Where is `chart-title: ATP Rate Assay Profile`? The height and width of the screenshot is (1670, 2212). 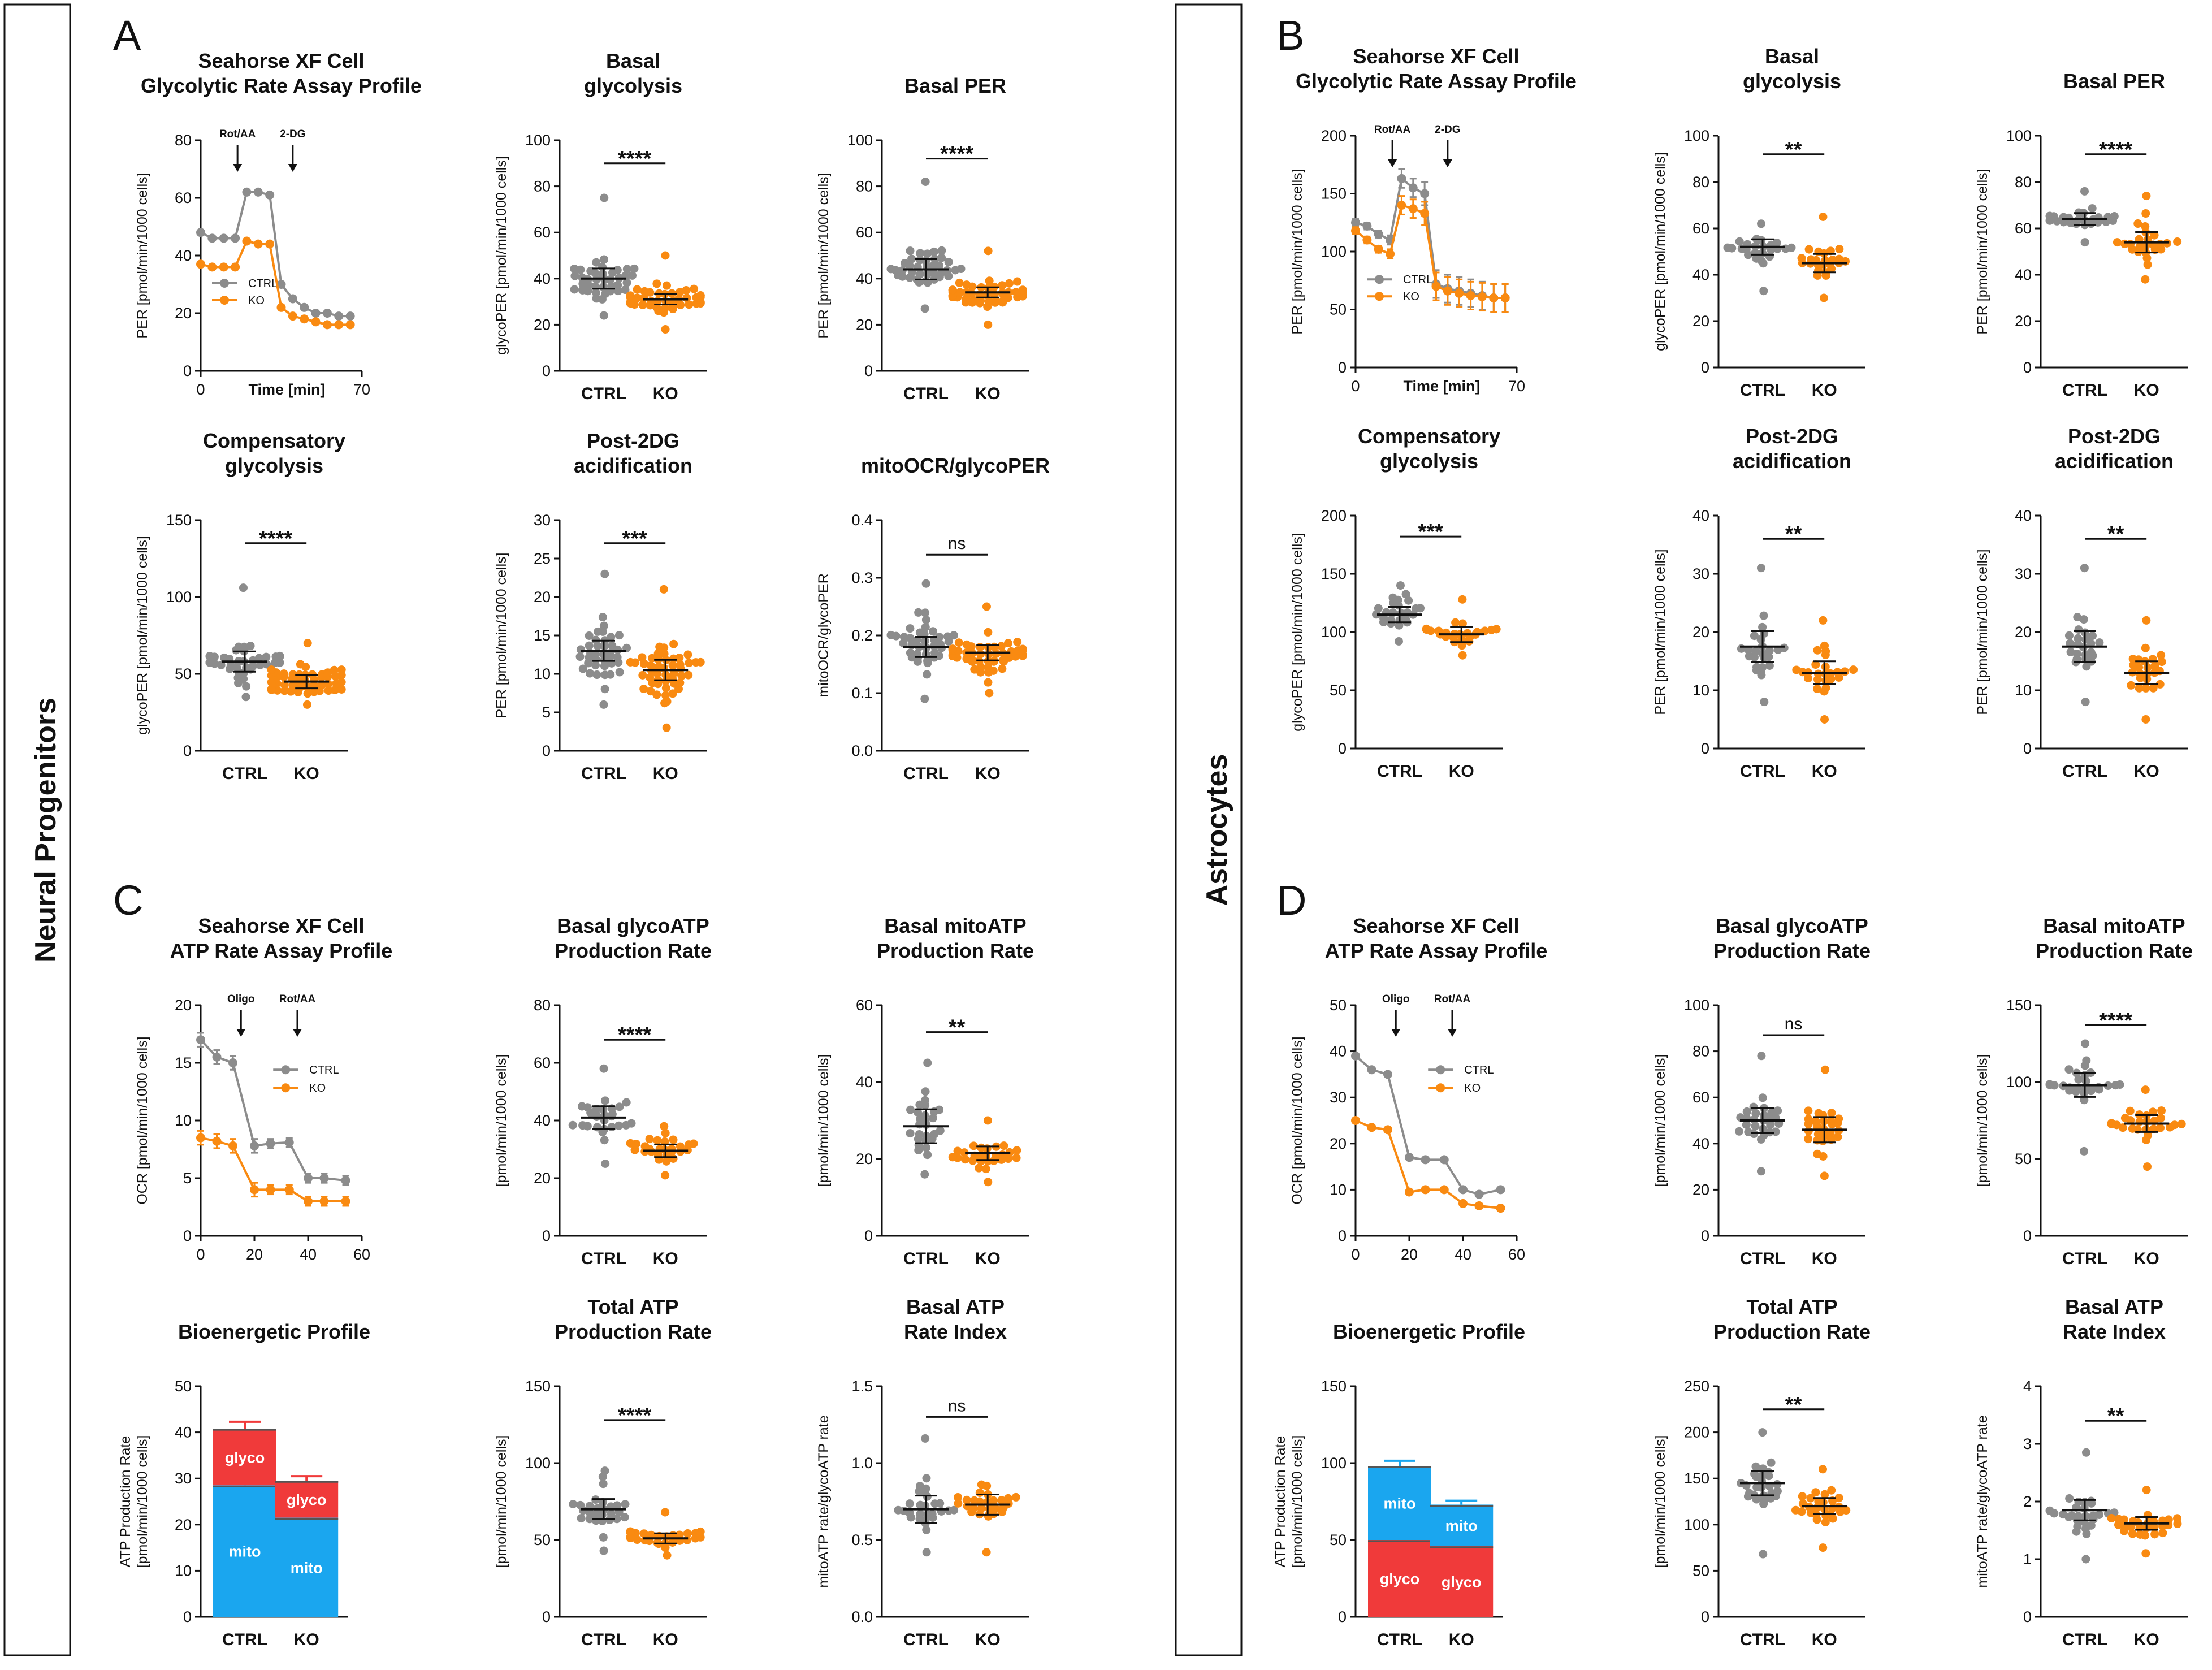 chart-title: ATP Rate Assay Profile is located at coordinates (282, 950).